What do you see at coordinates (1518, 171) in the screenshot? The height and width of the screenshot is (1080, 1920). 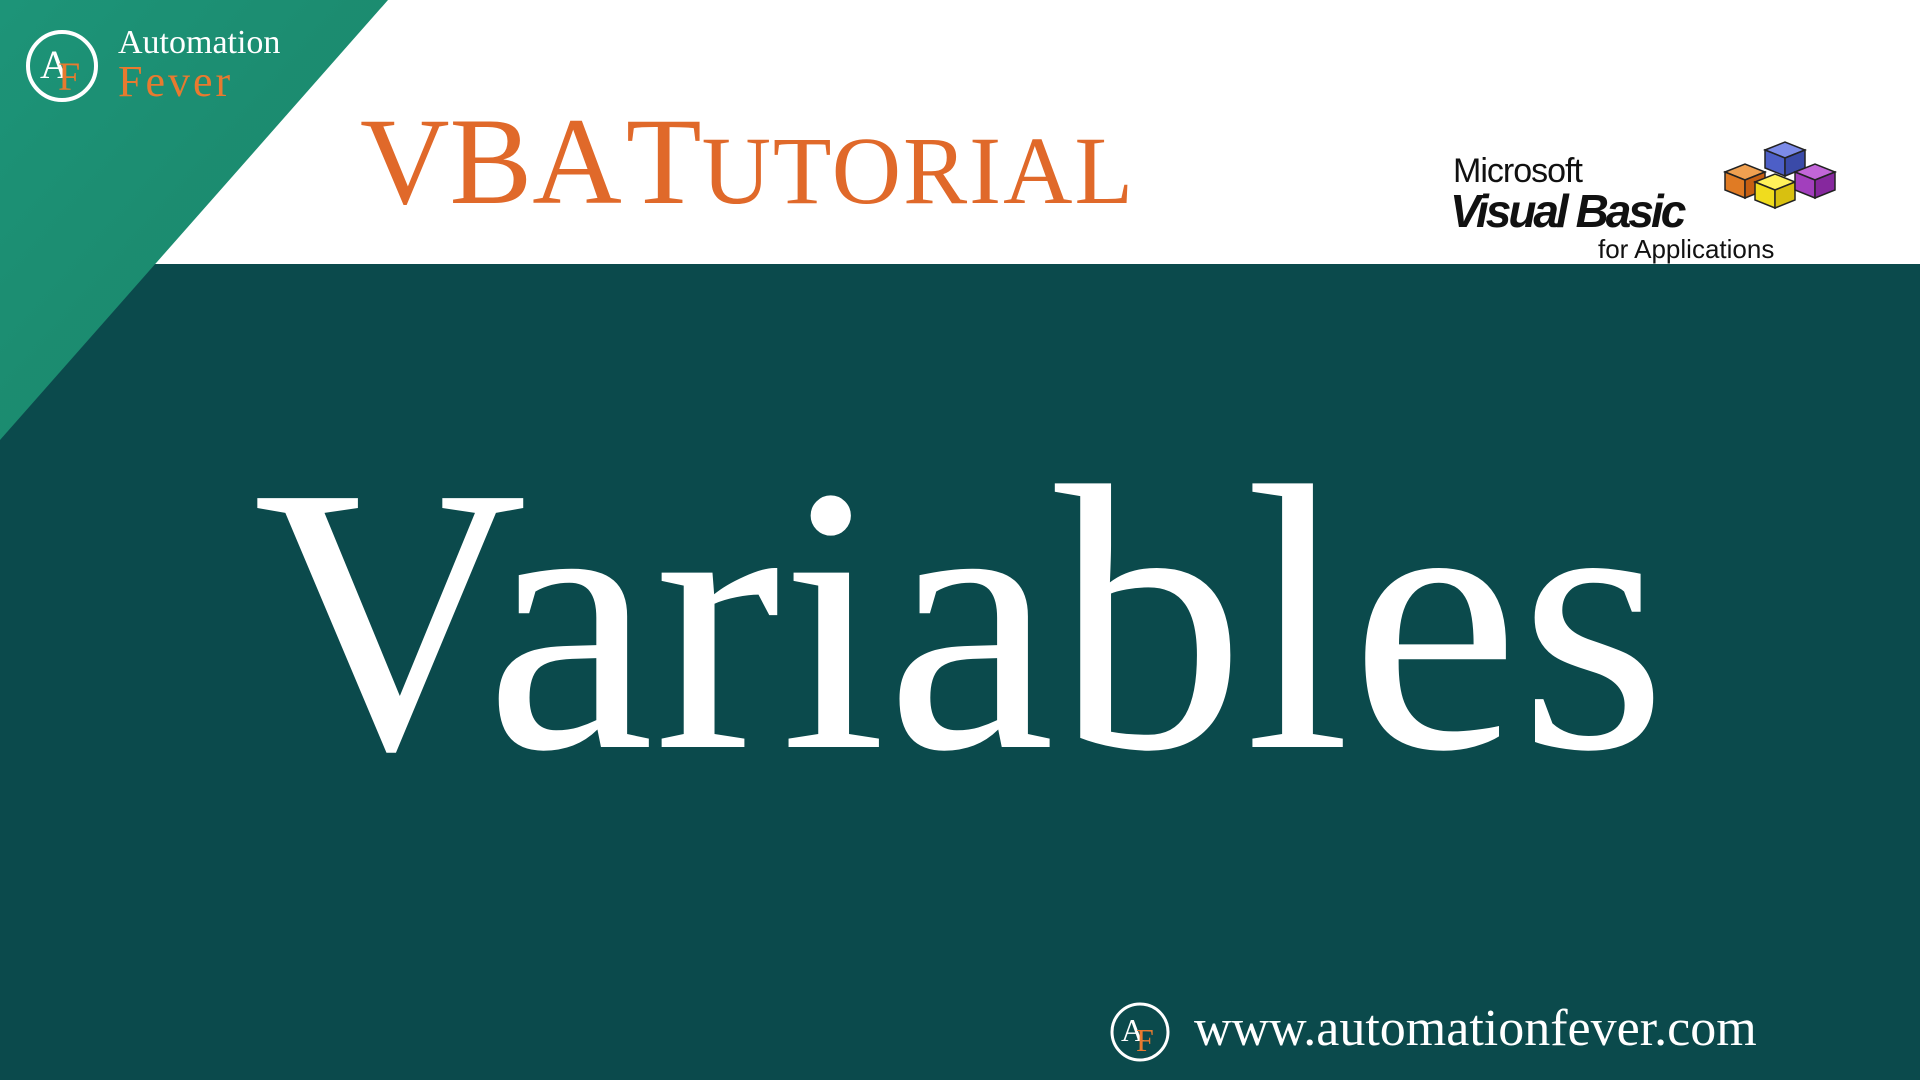 I see `vba-logo-line1: Microsoft` at bounding box center [1518, 171].